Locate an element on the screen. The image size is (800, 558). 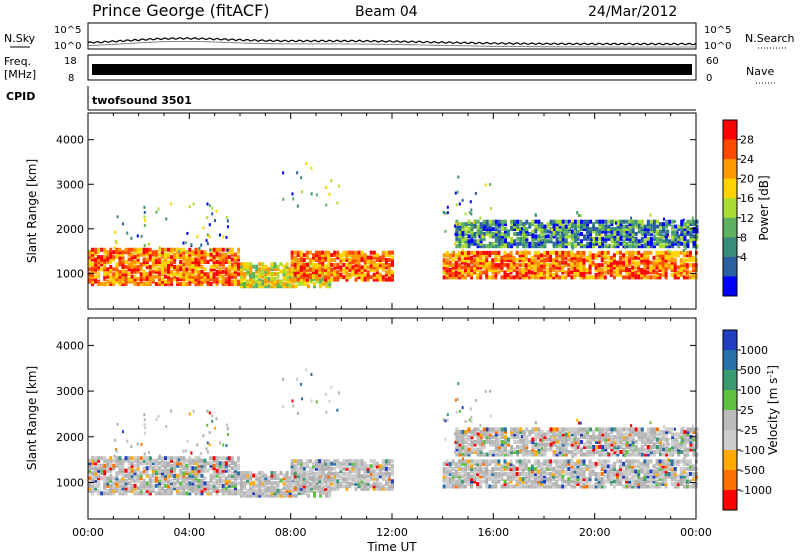
colorbar-swatch is located at coordinates (730, 267).